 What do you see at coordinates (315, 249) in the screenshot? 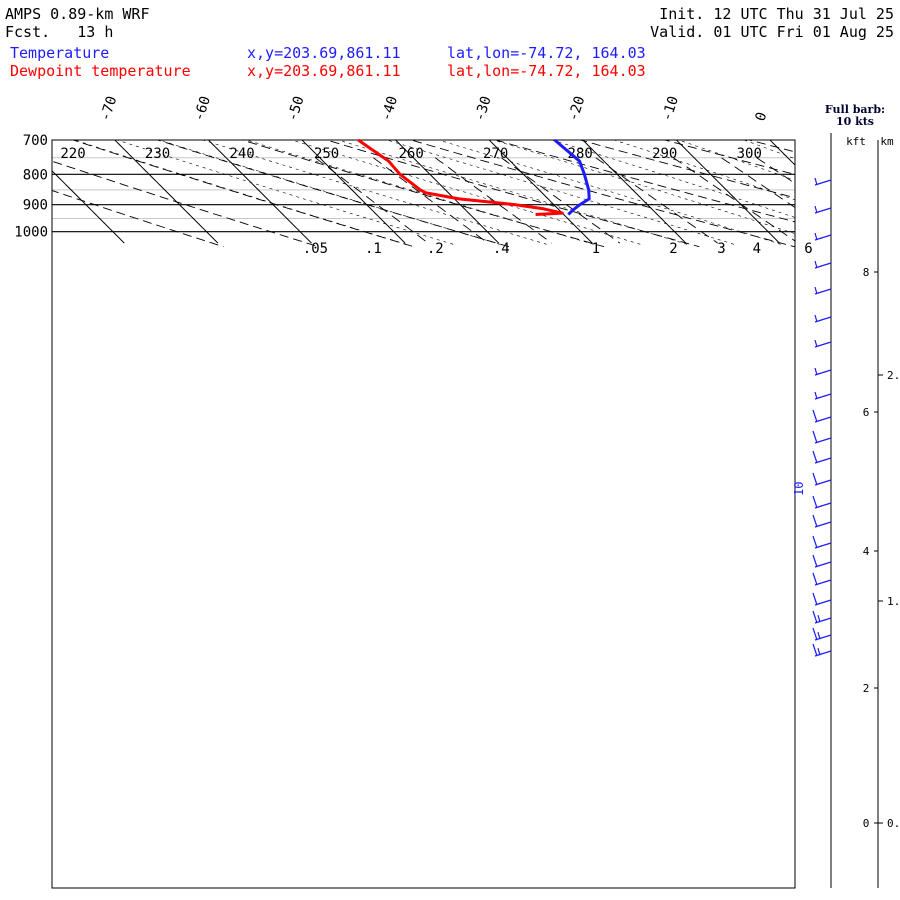
I see `mixing-ratio-label: .05` at bounding box center [315, 249].